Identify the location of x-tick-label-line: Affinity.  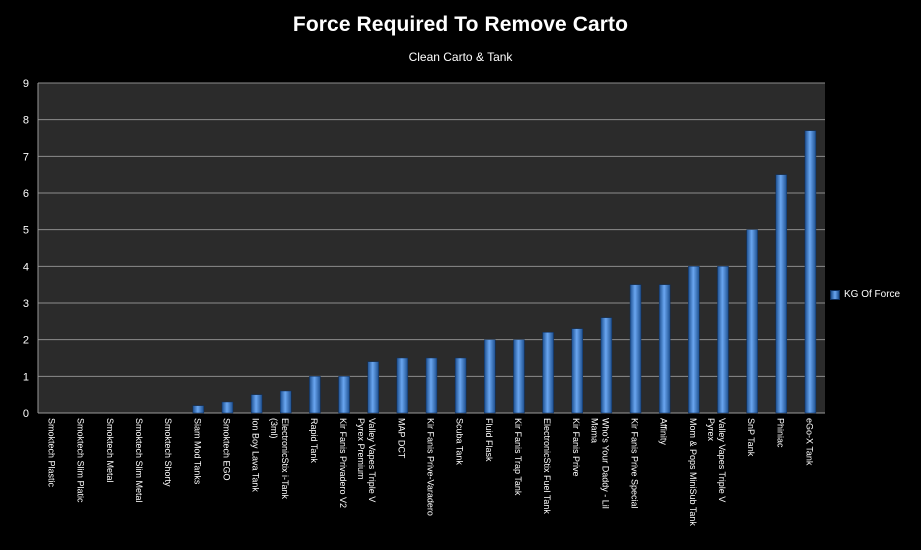
(664, 431).